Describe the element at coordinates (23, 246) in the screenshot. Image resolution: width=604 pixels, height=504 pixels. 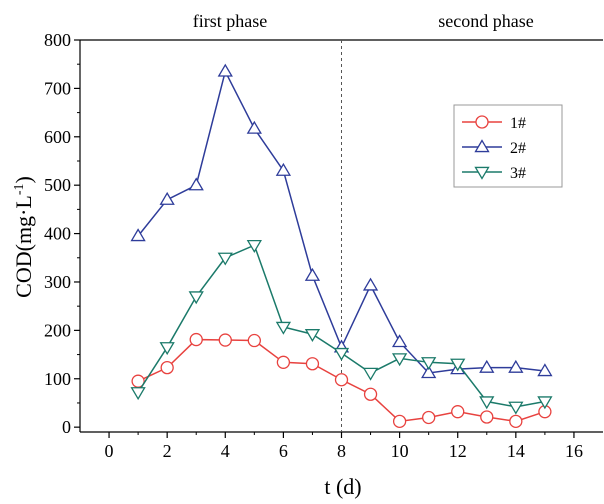
I see `y-axis-title-main: COD(mg·L` at that location.